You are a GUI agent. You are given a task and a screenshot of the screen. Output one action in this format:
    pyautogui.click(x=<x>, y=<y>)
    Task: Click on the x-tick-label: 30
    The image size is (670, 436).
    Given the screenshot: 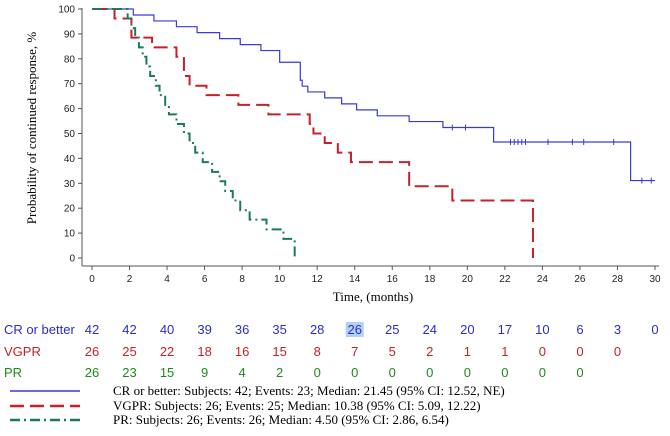 What is the action you would take?
    pyautogui.click(x=655, y=279)
    